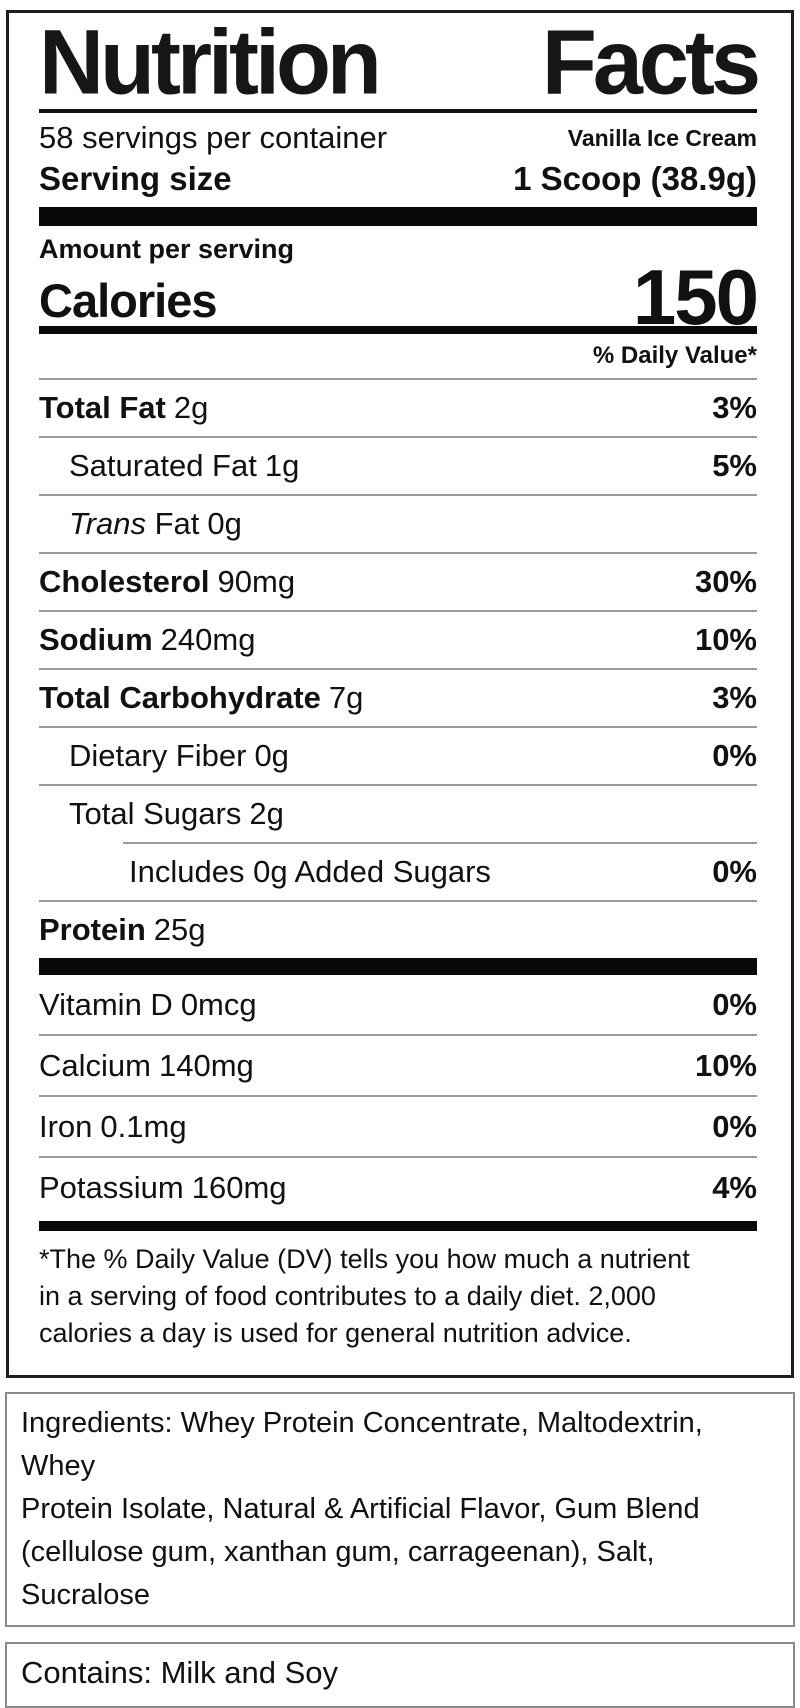  What do you see at coordinates (398, 966) in the screenshot?
I see `section-bar-vitamins` at bounding box center [398, 966].